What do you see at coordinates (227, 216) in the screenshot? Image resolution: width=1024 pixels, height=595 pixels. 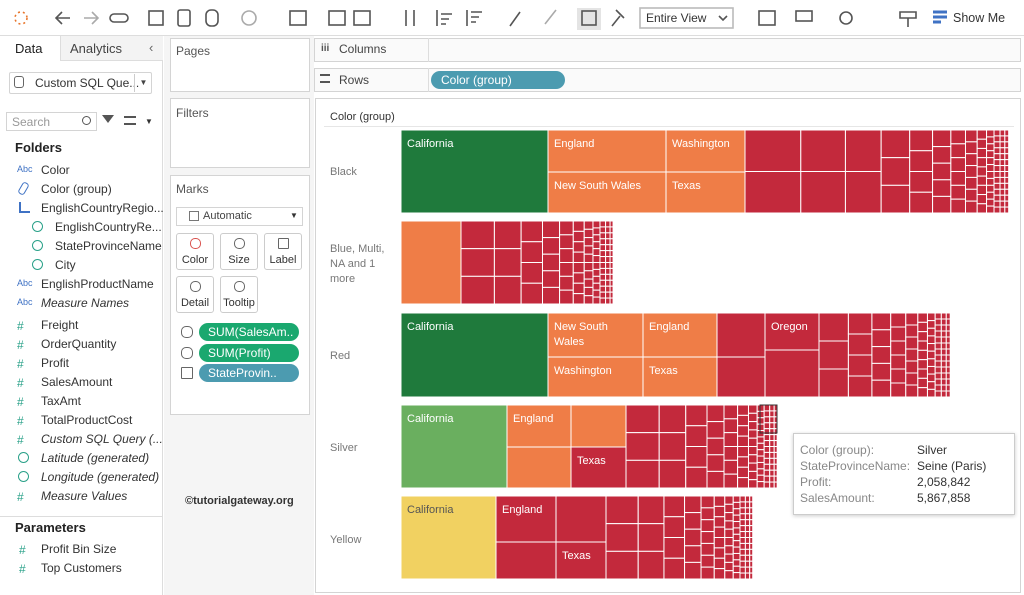 I see `mark-type: Automatic` at bounding box center [227, 216].